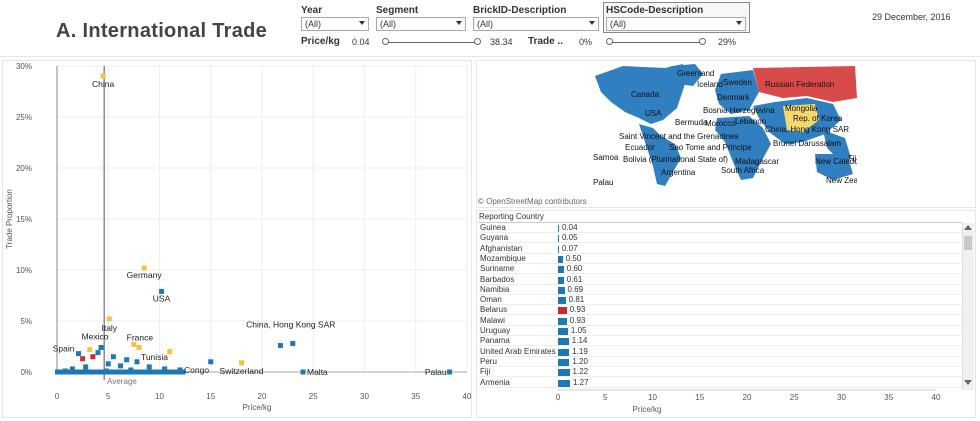 The image size is (980, 421). I want to click on table-row: Panama, so click(720, 341).